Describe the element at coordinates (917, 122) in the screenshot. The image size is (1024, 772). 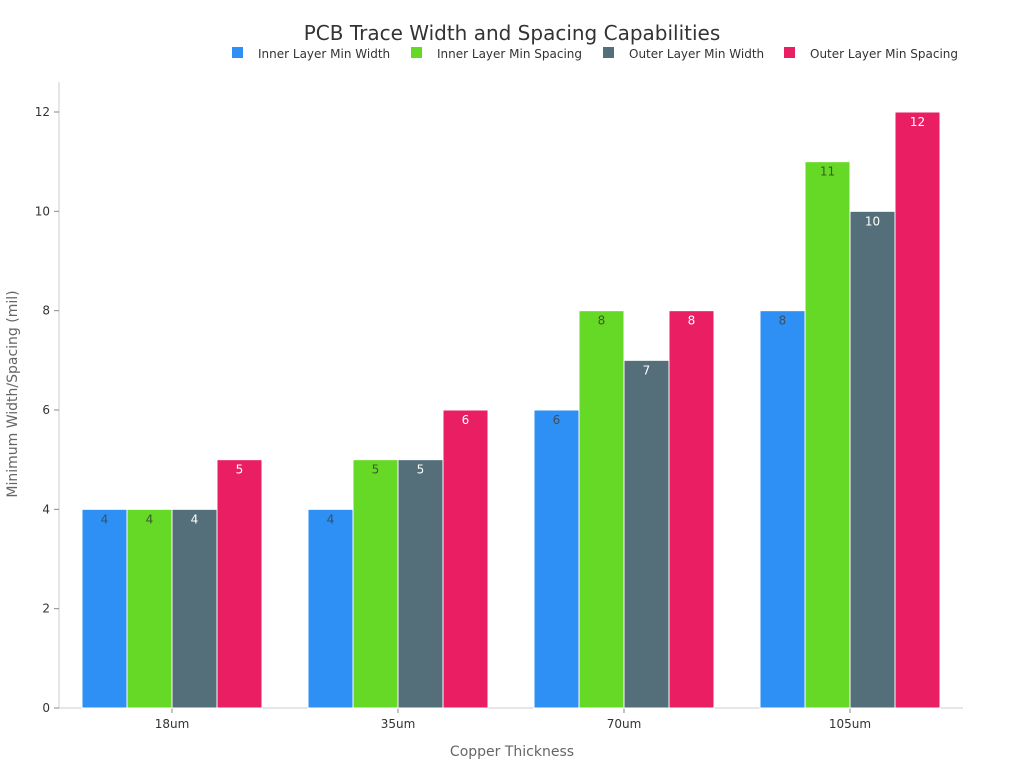
I see `bar-data-label: 12` at that location.